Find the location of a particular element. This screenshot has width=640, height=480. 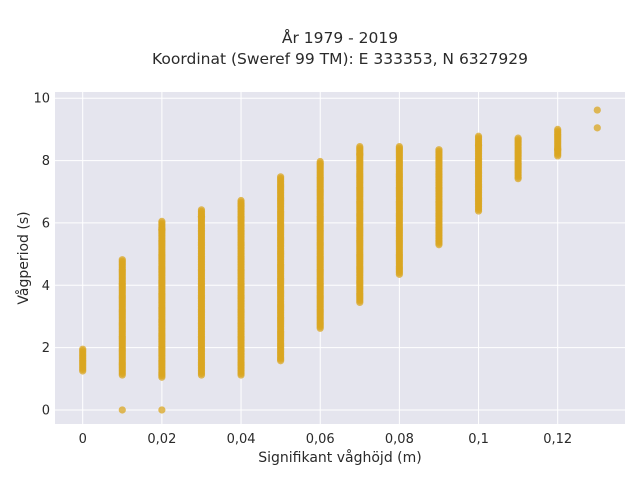

y-axis-ticks: 0 2 4 6 8 10 is located at coordinates (41, 255).